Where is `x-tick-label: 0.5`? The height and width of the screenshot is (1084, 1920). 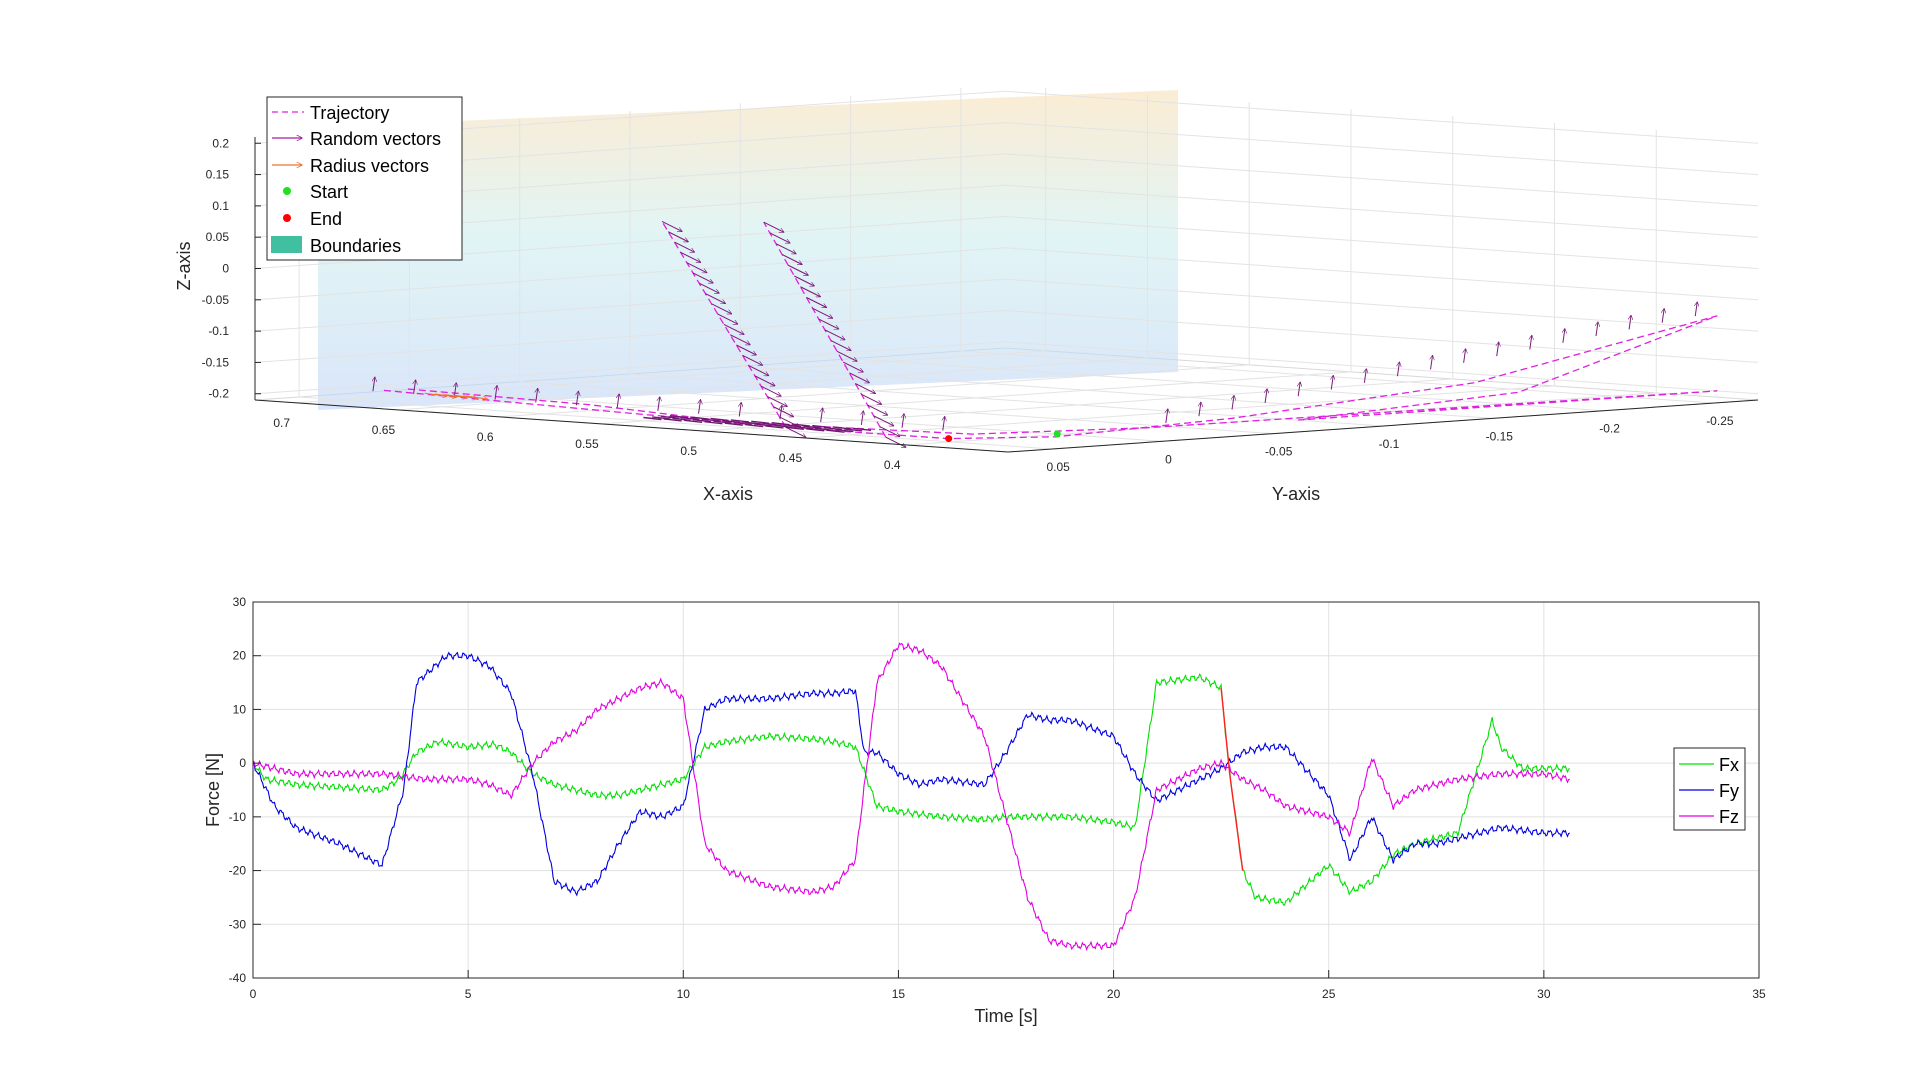
x-tick-label: 0.5 is located at coordinates (688, 451).